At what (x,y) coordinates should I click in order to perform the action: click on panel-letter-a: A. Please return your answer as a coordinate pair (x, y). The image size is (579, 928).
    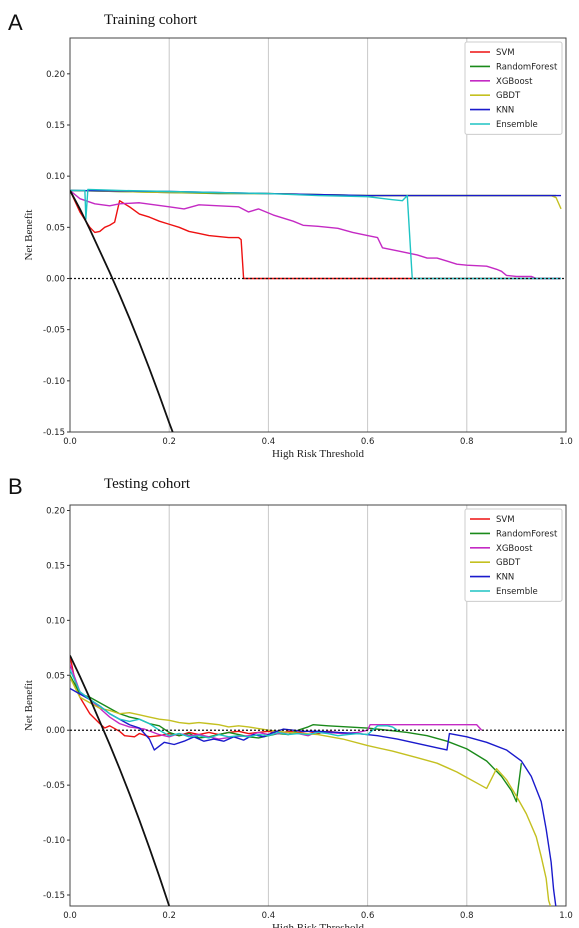
    Looking at the image, I should click on (15, 22).